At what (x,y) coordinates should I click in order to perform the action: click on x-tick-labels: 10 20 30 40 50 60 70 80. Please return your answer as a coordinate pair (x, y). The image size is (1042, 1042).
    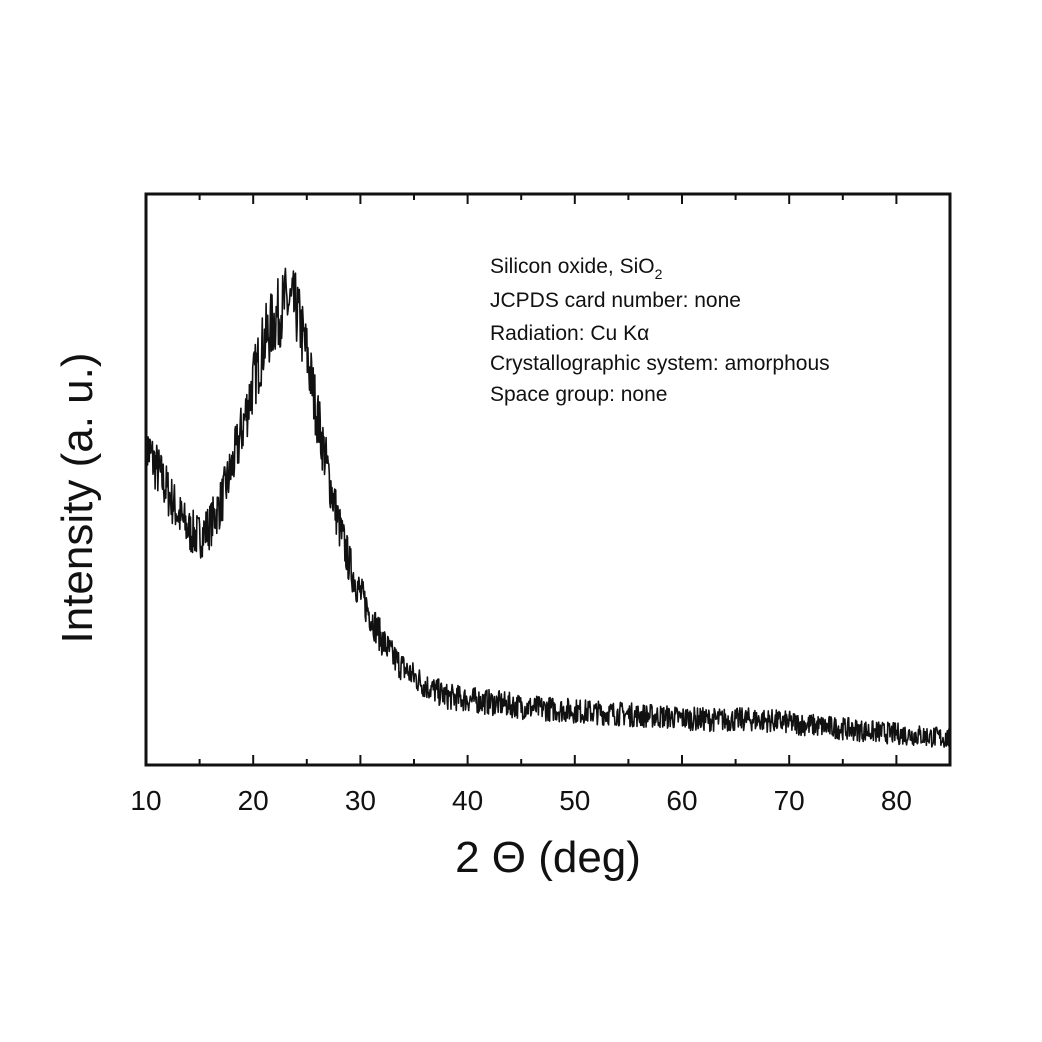
    Looking at the image, I should click on (521, 800).